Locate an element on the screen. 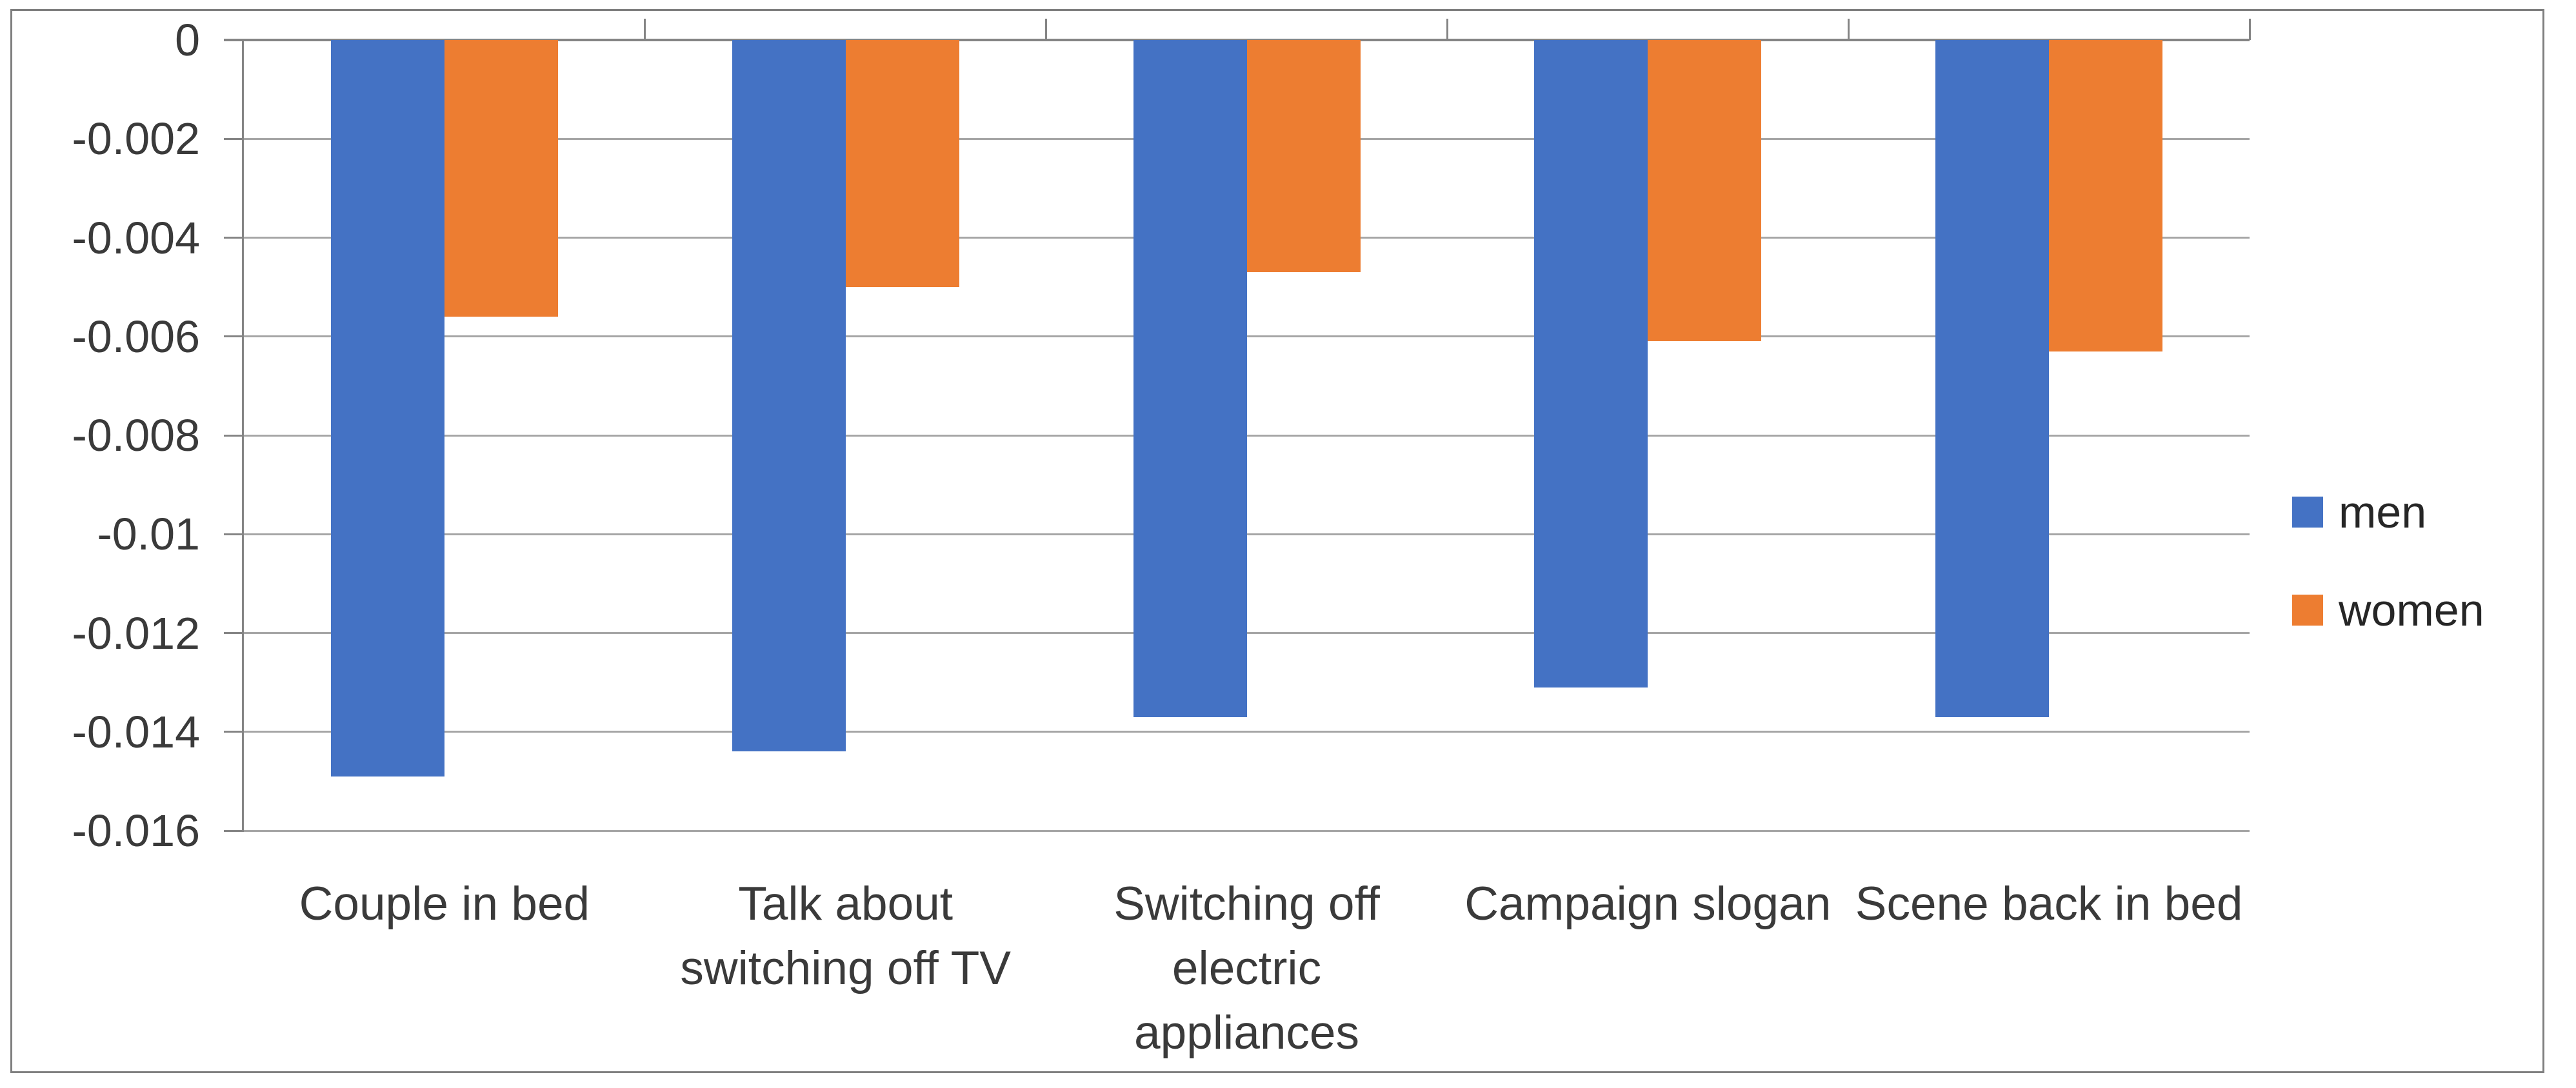 The image size is (2576, 1088). legend-swatch-men-icon is located at coordinates (2307, 512).